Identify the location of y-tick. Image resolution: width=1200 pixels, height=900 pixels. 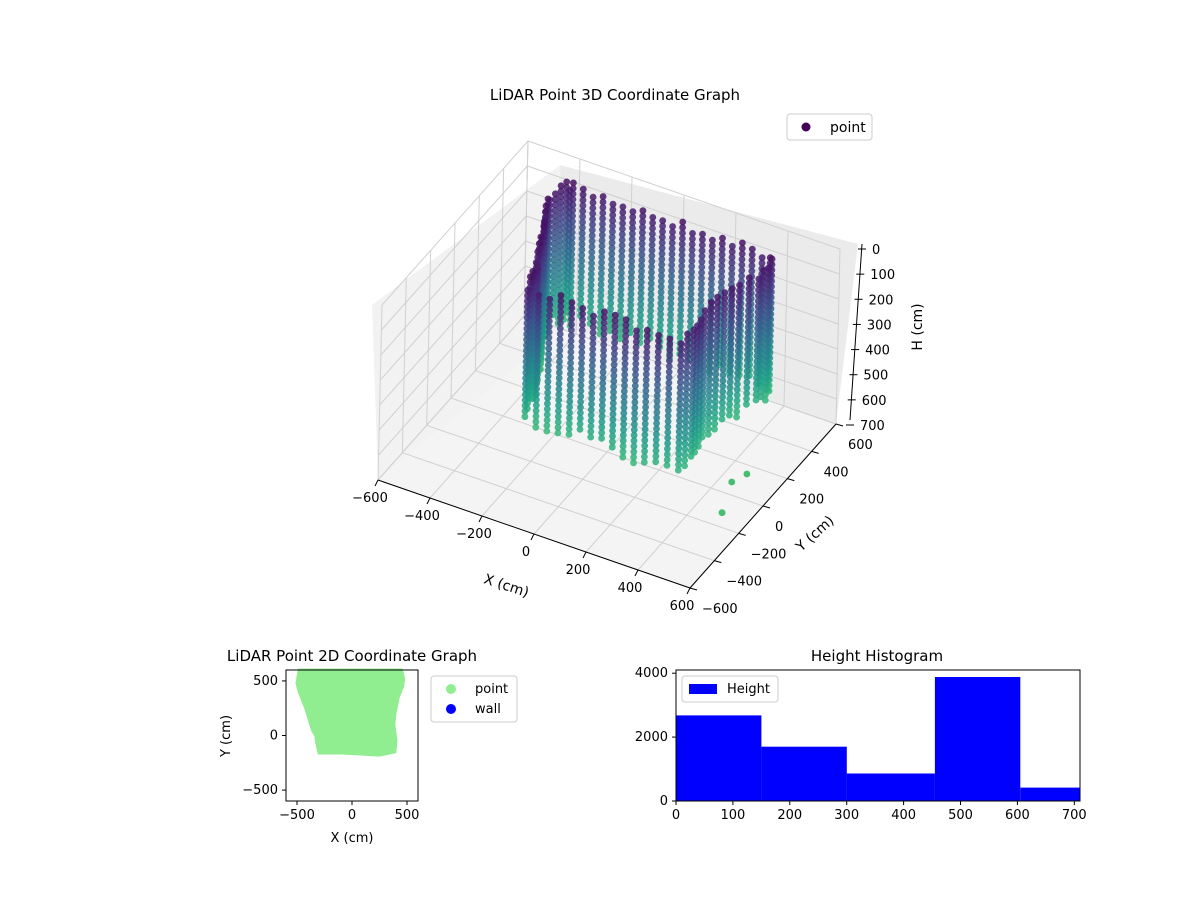
(718, 562).